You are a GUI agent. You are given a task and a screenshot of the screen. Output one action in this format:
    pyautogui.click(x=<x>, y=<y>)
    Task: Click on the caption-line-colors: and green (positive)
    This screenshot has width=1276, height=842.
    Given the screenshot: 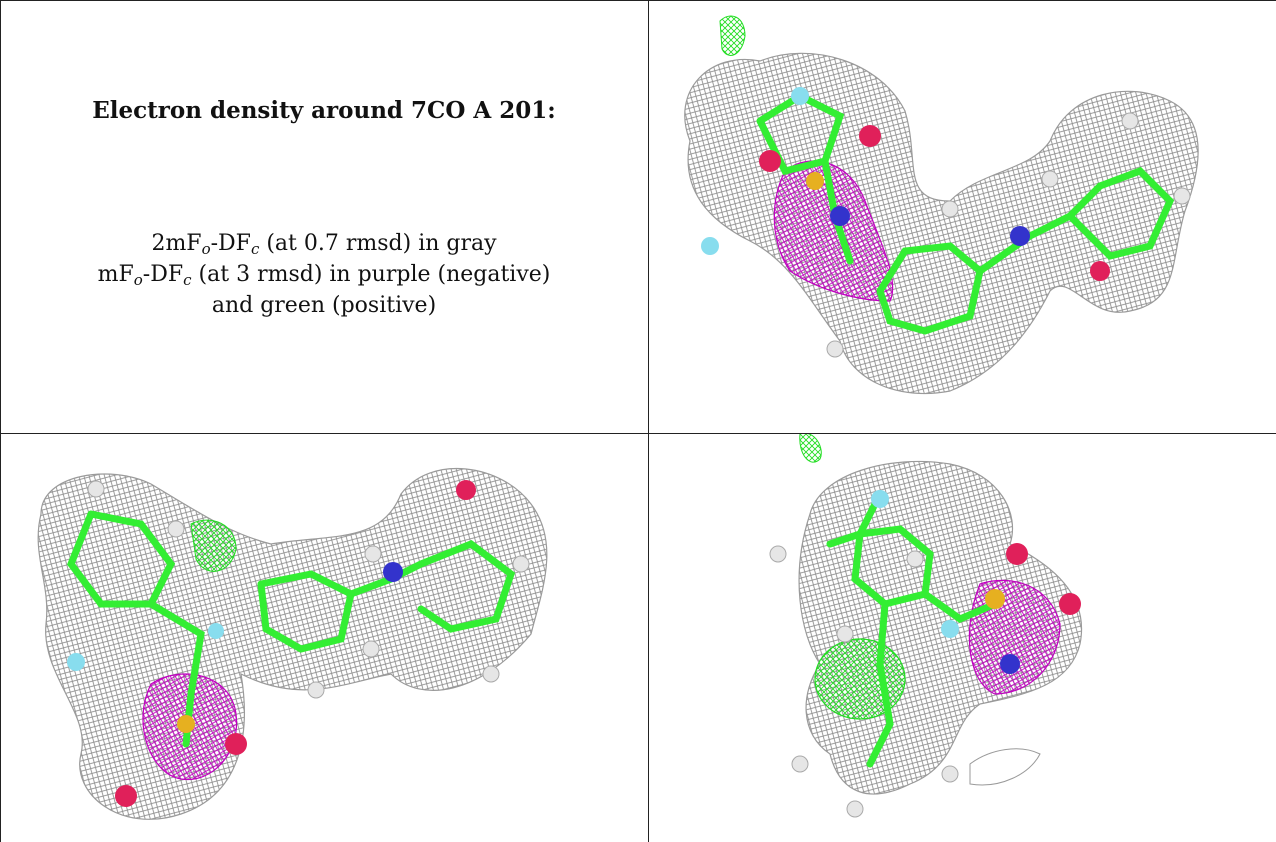 What is the action you would take?
    pyautogui.click(x=324, y=305)
    